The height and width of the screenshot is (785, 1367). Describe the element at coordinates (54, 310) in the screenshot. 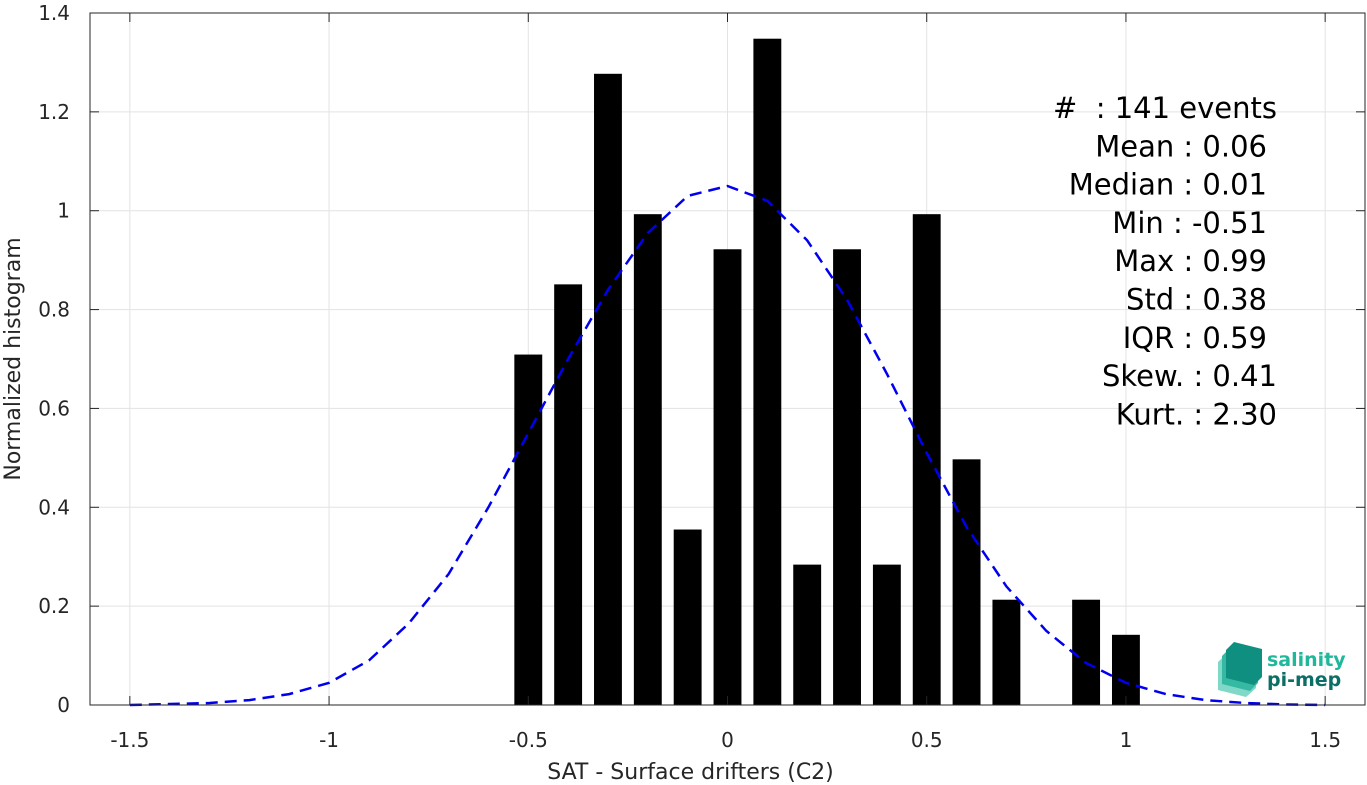

I see `y-tick-label: 0.8` at that location.